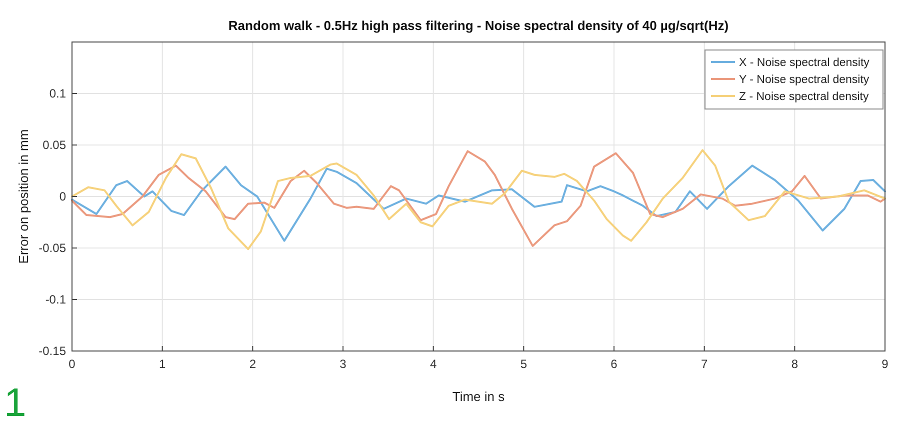  Describe the element at coordinates (52, 351) in the screenshot. I see `y-tick-label: -0.15` at that location.